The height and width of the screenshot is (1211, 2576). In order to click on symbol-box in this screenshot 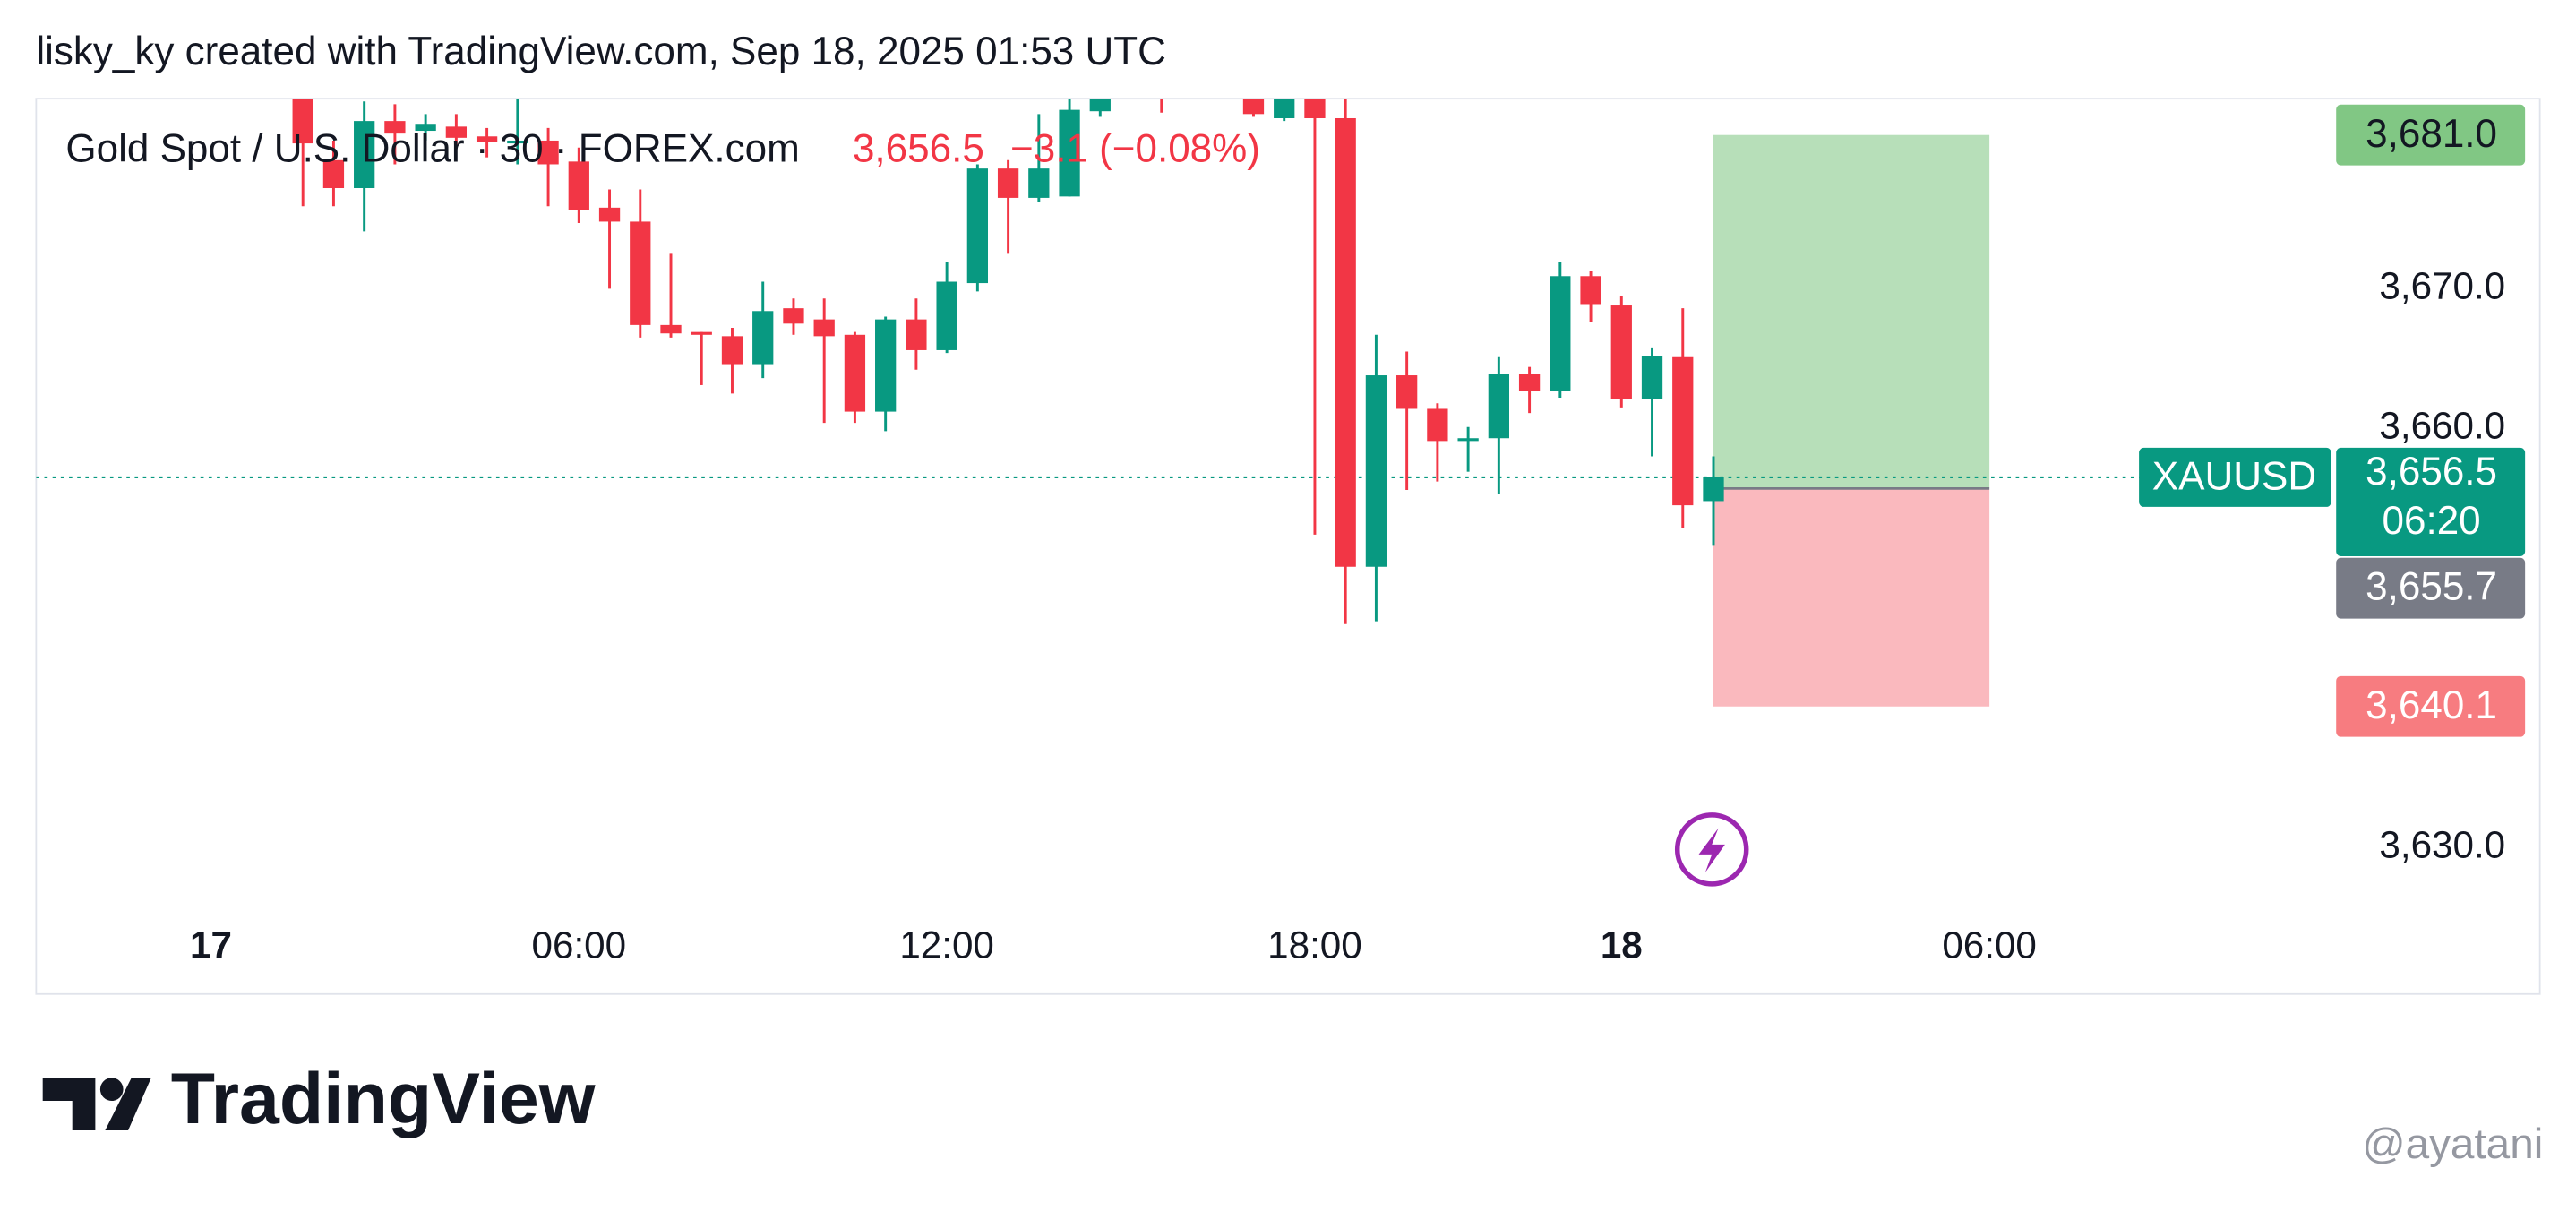, I will do `click(2235, 477)`.